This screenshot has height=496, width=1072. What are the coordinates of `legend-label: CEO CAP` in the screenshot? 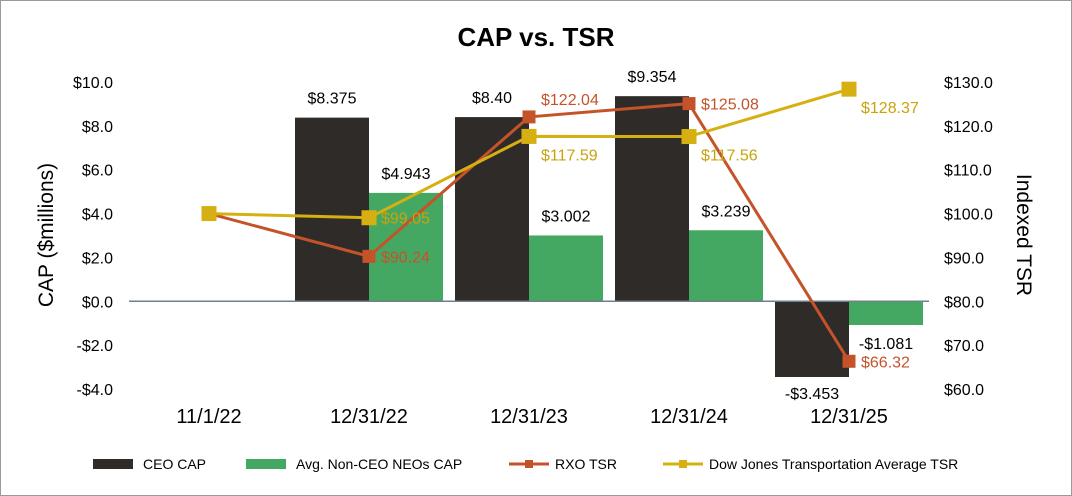 It's located at (174, 464).